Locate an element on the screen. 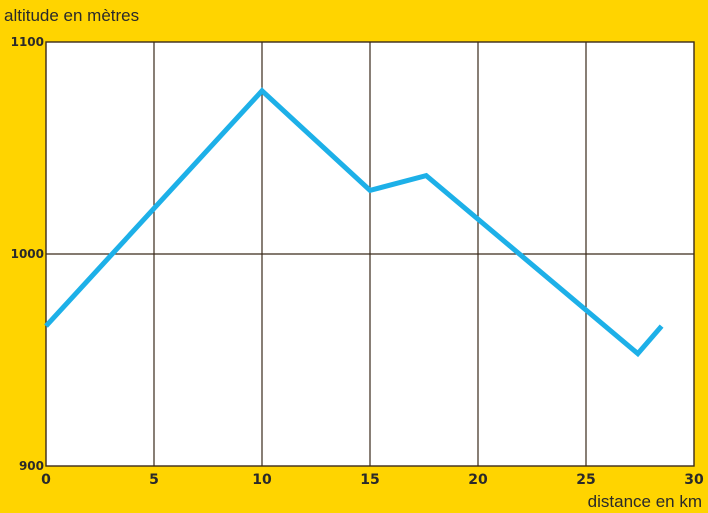 The image size is (708, 513). x-tick-label: 5 is located at coordinates (154, 480).